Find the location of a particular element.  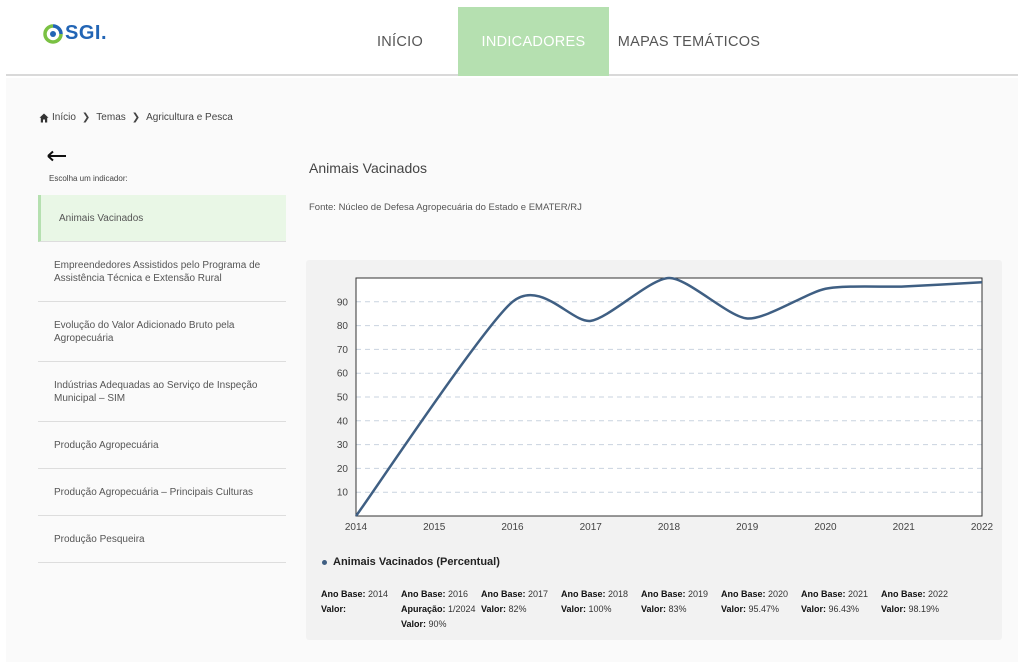

logo-text: SGI. is located at coordinates (86, 33).